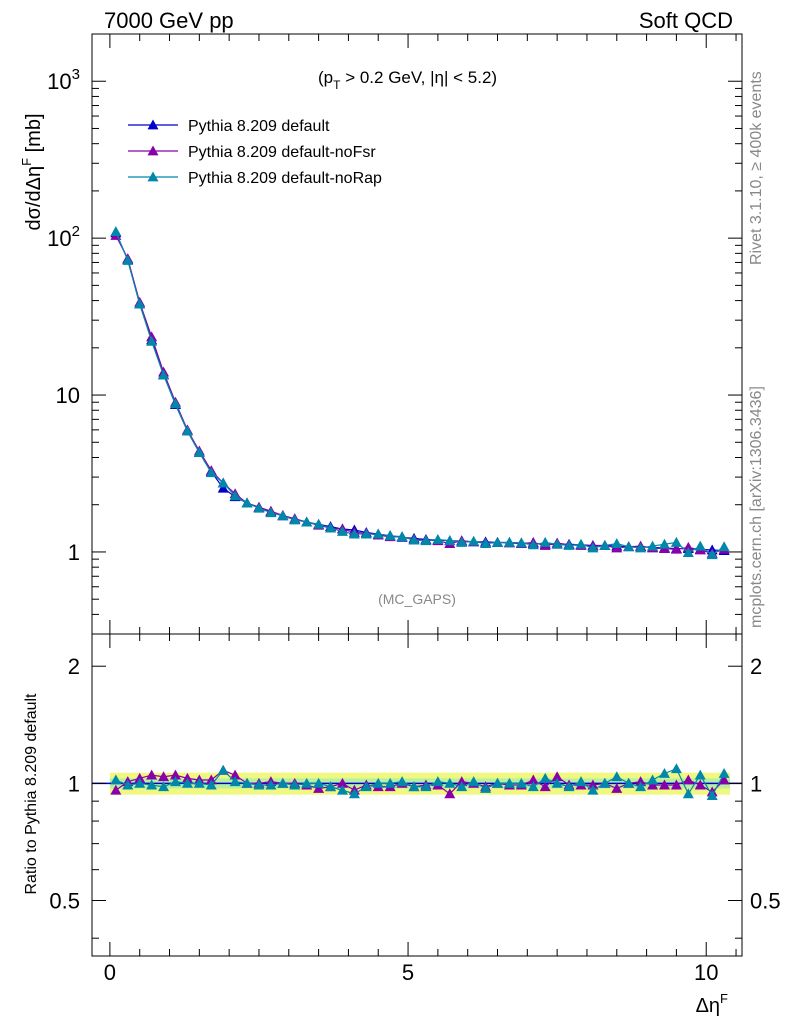 This screenshot has height=1024, width=786. Describe the element at coordinates (31, 794) in the screenshot. I see `y-axis-label-ratio: Ratio to Pythia 8.209 default` at that location.